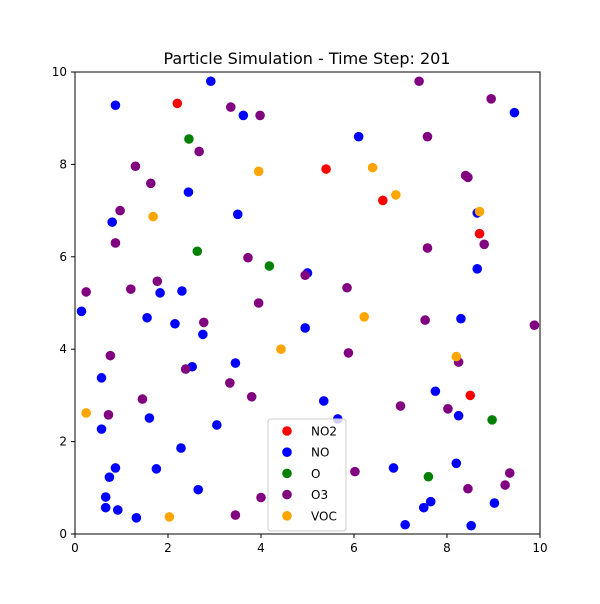 The width and height of the screenshot is (600, 604). I want to click on y-tick-label-4: 4, so click(63, 349).